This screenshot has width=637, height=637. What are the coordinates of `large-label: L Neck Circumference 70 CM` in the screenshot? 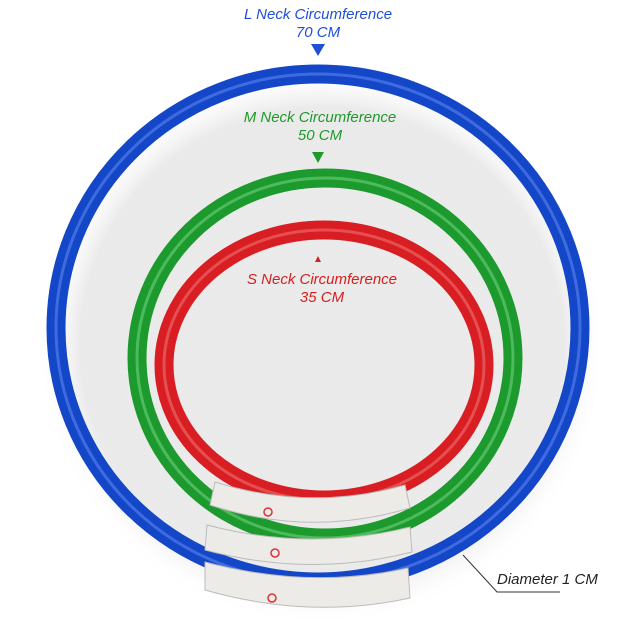 It's located at (318, 24).